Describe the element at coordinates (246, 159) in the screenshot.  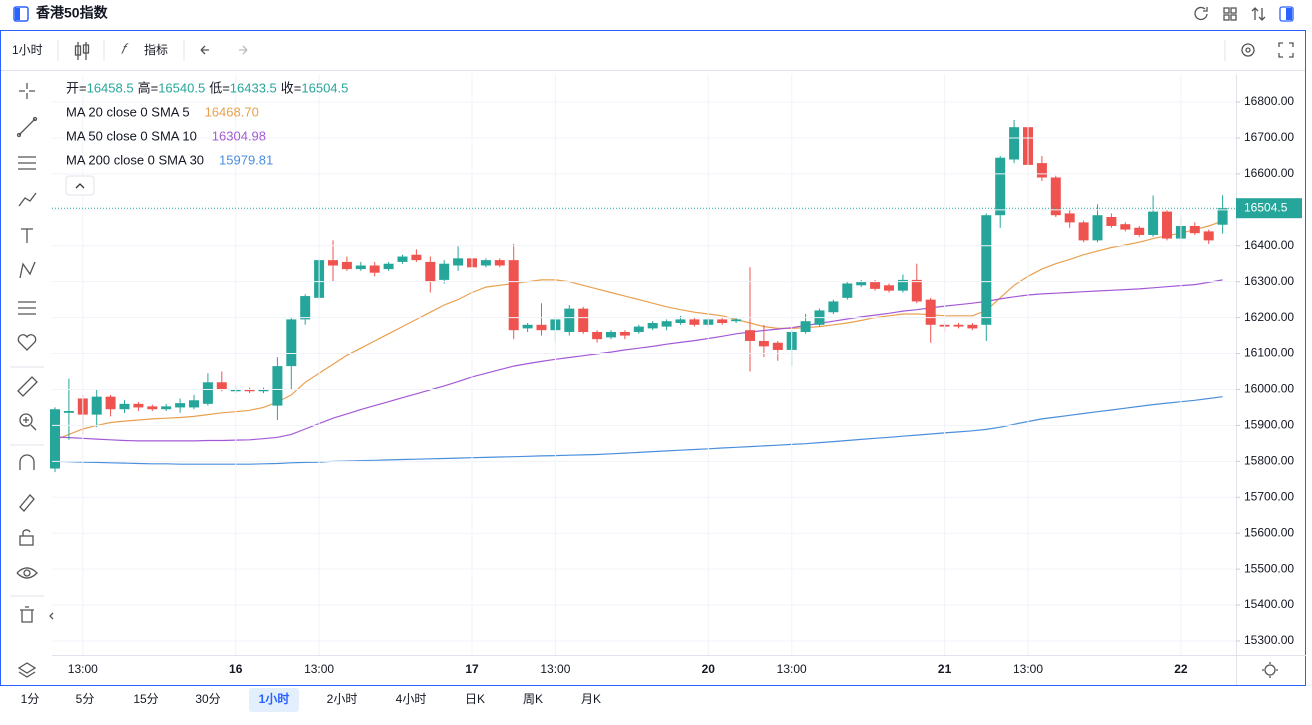
I see `ma-legend-value: 15979.81` at that location.